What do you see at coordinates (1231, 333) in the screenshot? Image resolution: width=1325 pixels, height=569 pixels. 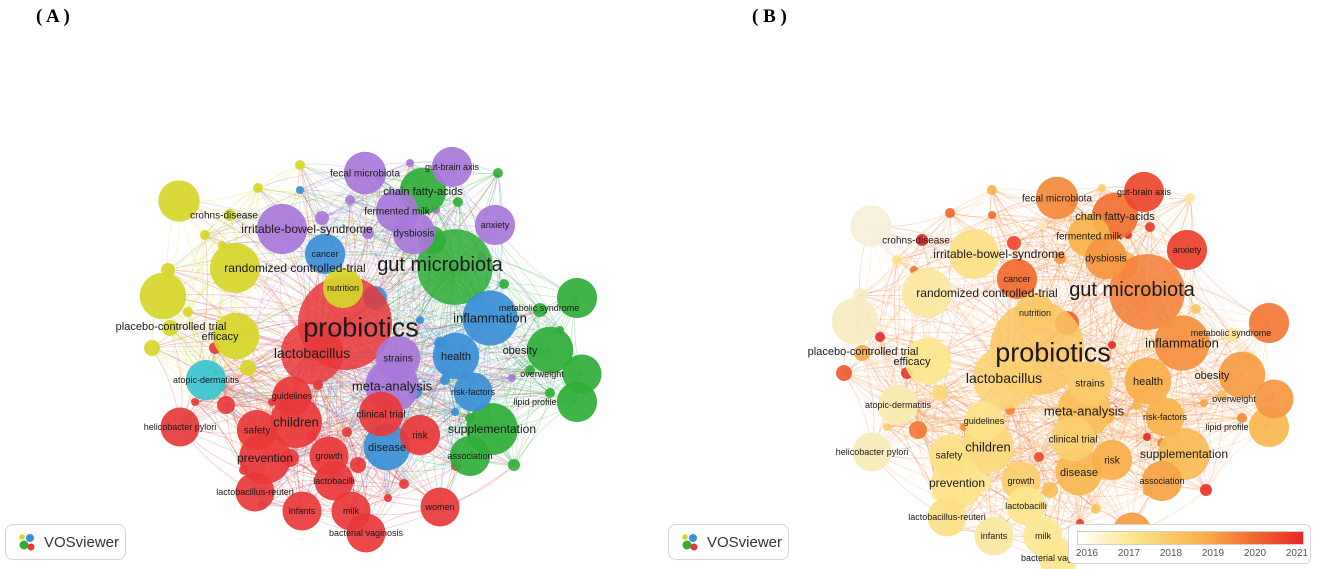 I see `keyword-label: metabolic syndrome` at bounding box center [1231, 333].